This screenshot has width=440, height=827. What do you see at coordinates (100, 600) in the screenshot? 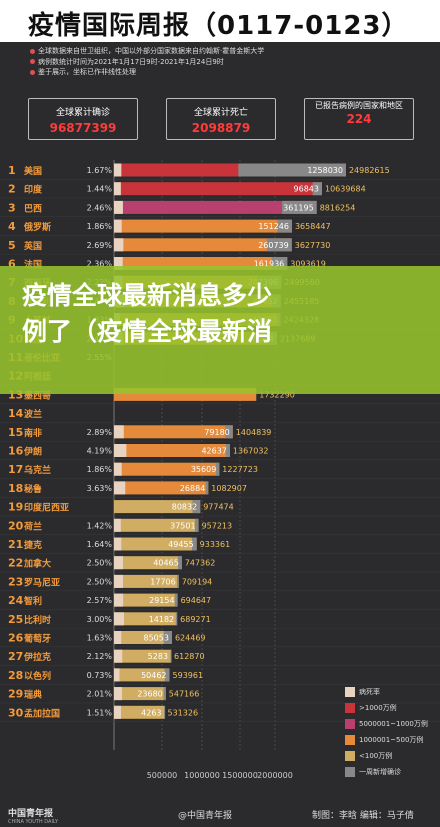
I see `death-rate-label: 2.57%` at bounding box center [100, 600].